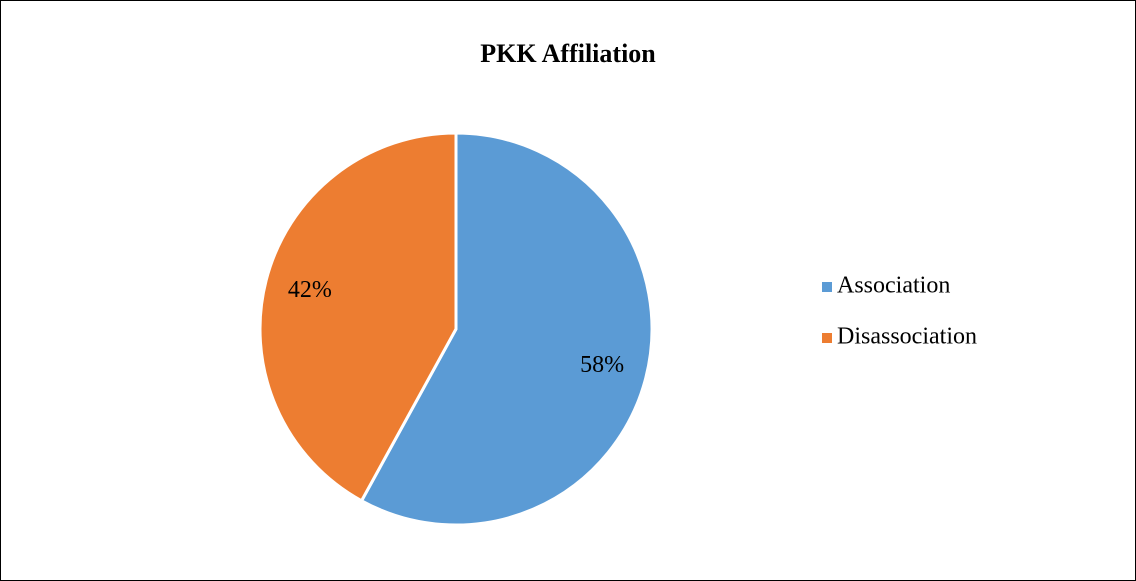 Image resolution: width=1136 pixels, height=581 pixels. What do you see at coordinates (568, 53) in the screenshot?
I see `chart-title: PKK Affiliation` at bounding box center [568, 53].